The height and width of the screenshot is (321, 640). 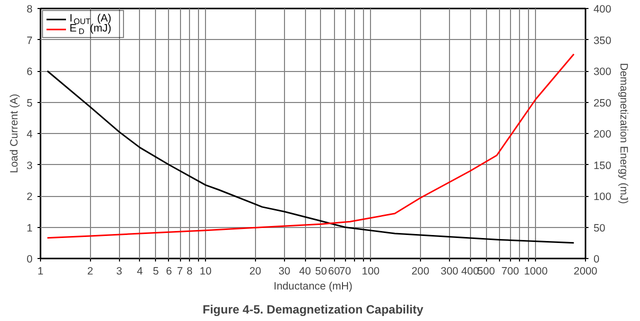 I want to click on y-axis-title: Load Current (A), so click(x=14, y=134).